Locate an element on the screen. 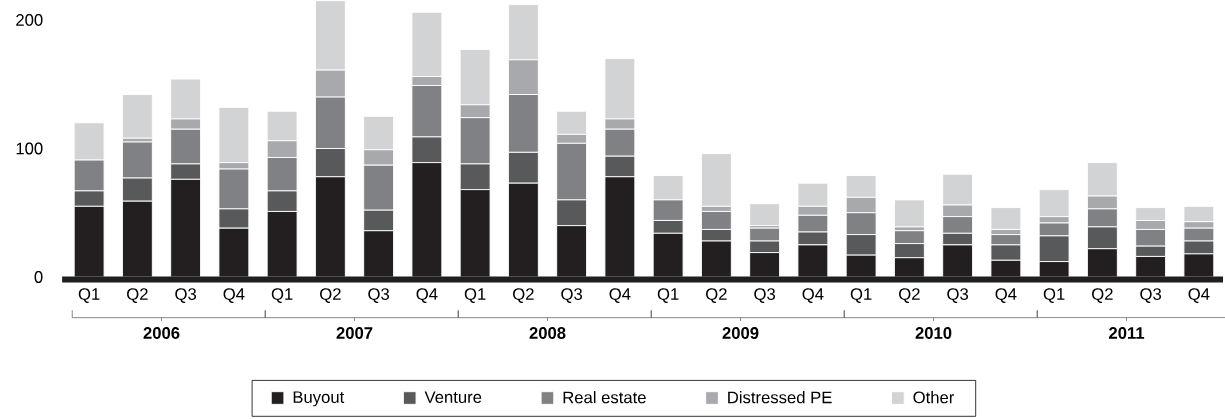 The height and width of the screenshot is (419, 1225). legend-label: Venture is located at coordinates (453, 397).